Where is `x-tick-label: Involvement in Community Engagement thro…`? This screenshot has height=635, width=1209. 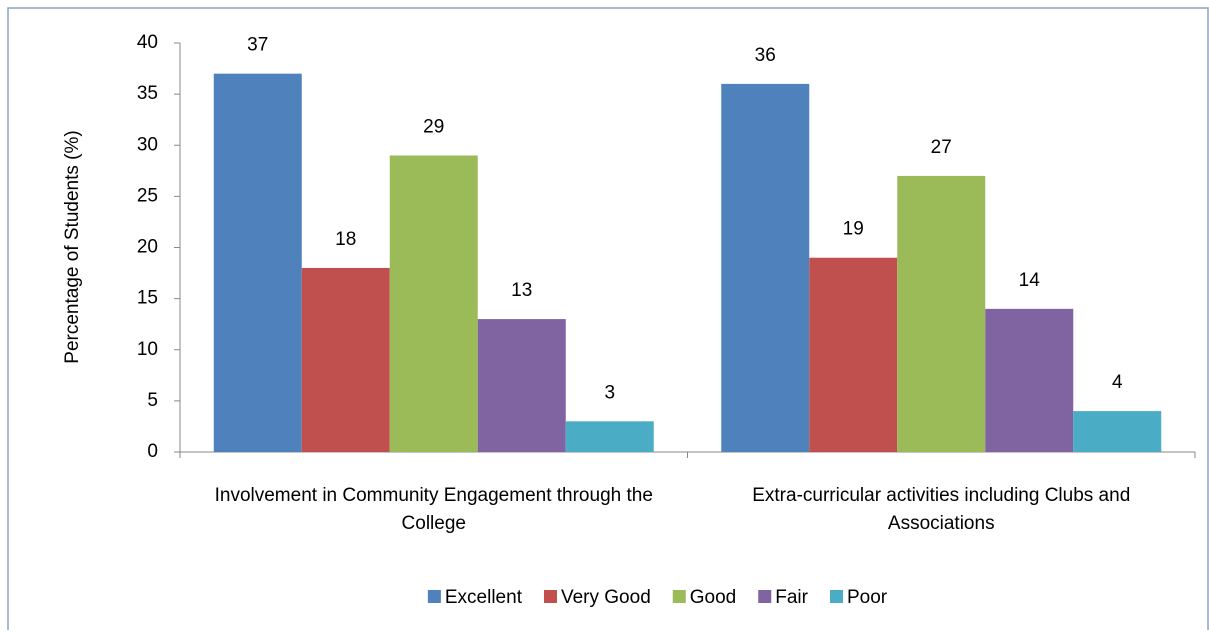 x-tick-label: Involvement in Community Engagement thro… is located at coordinates (433, 509).